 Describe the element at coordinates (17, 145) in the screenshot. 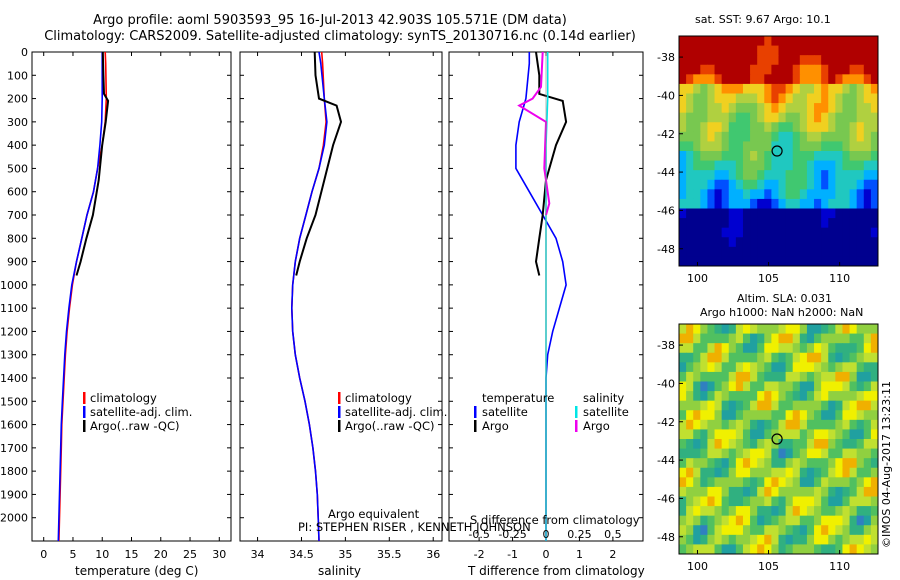

I see `ytick-label: 400` at that location.